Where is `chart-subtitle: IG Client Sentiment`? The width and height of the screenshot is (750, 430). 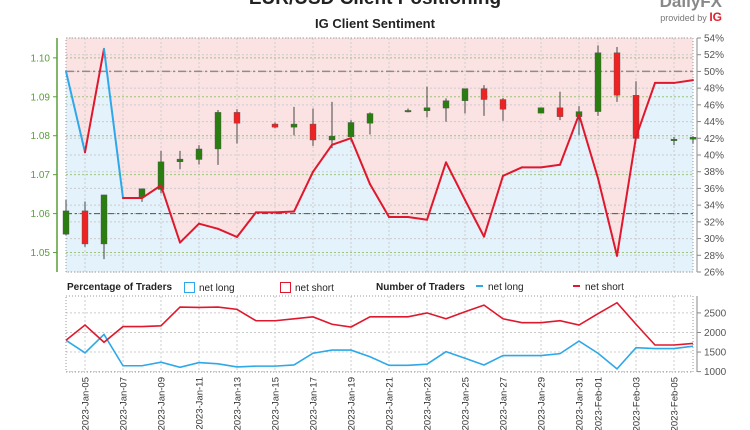 chart-subtitle: IG Client Sentiment is located at coordinates (375, 23).